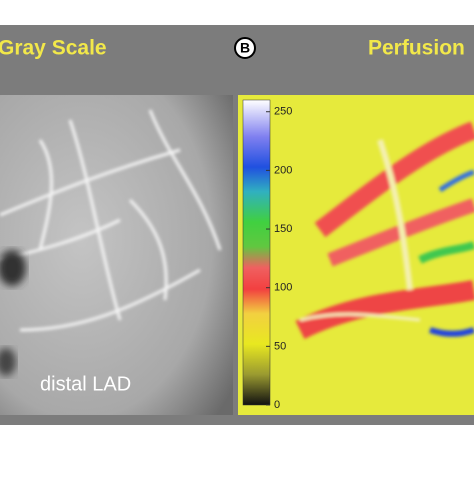  What do you see at coordinates (283, 229) in the screenshot?
I see `colorbar-tick-label: 150` at bounding box center [283, 229].